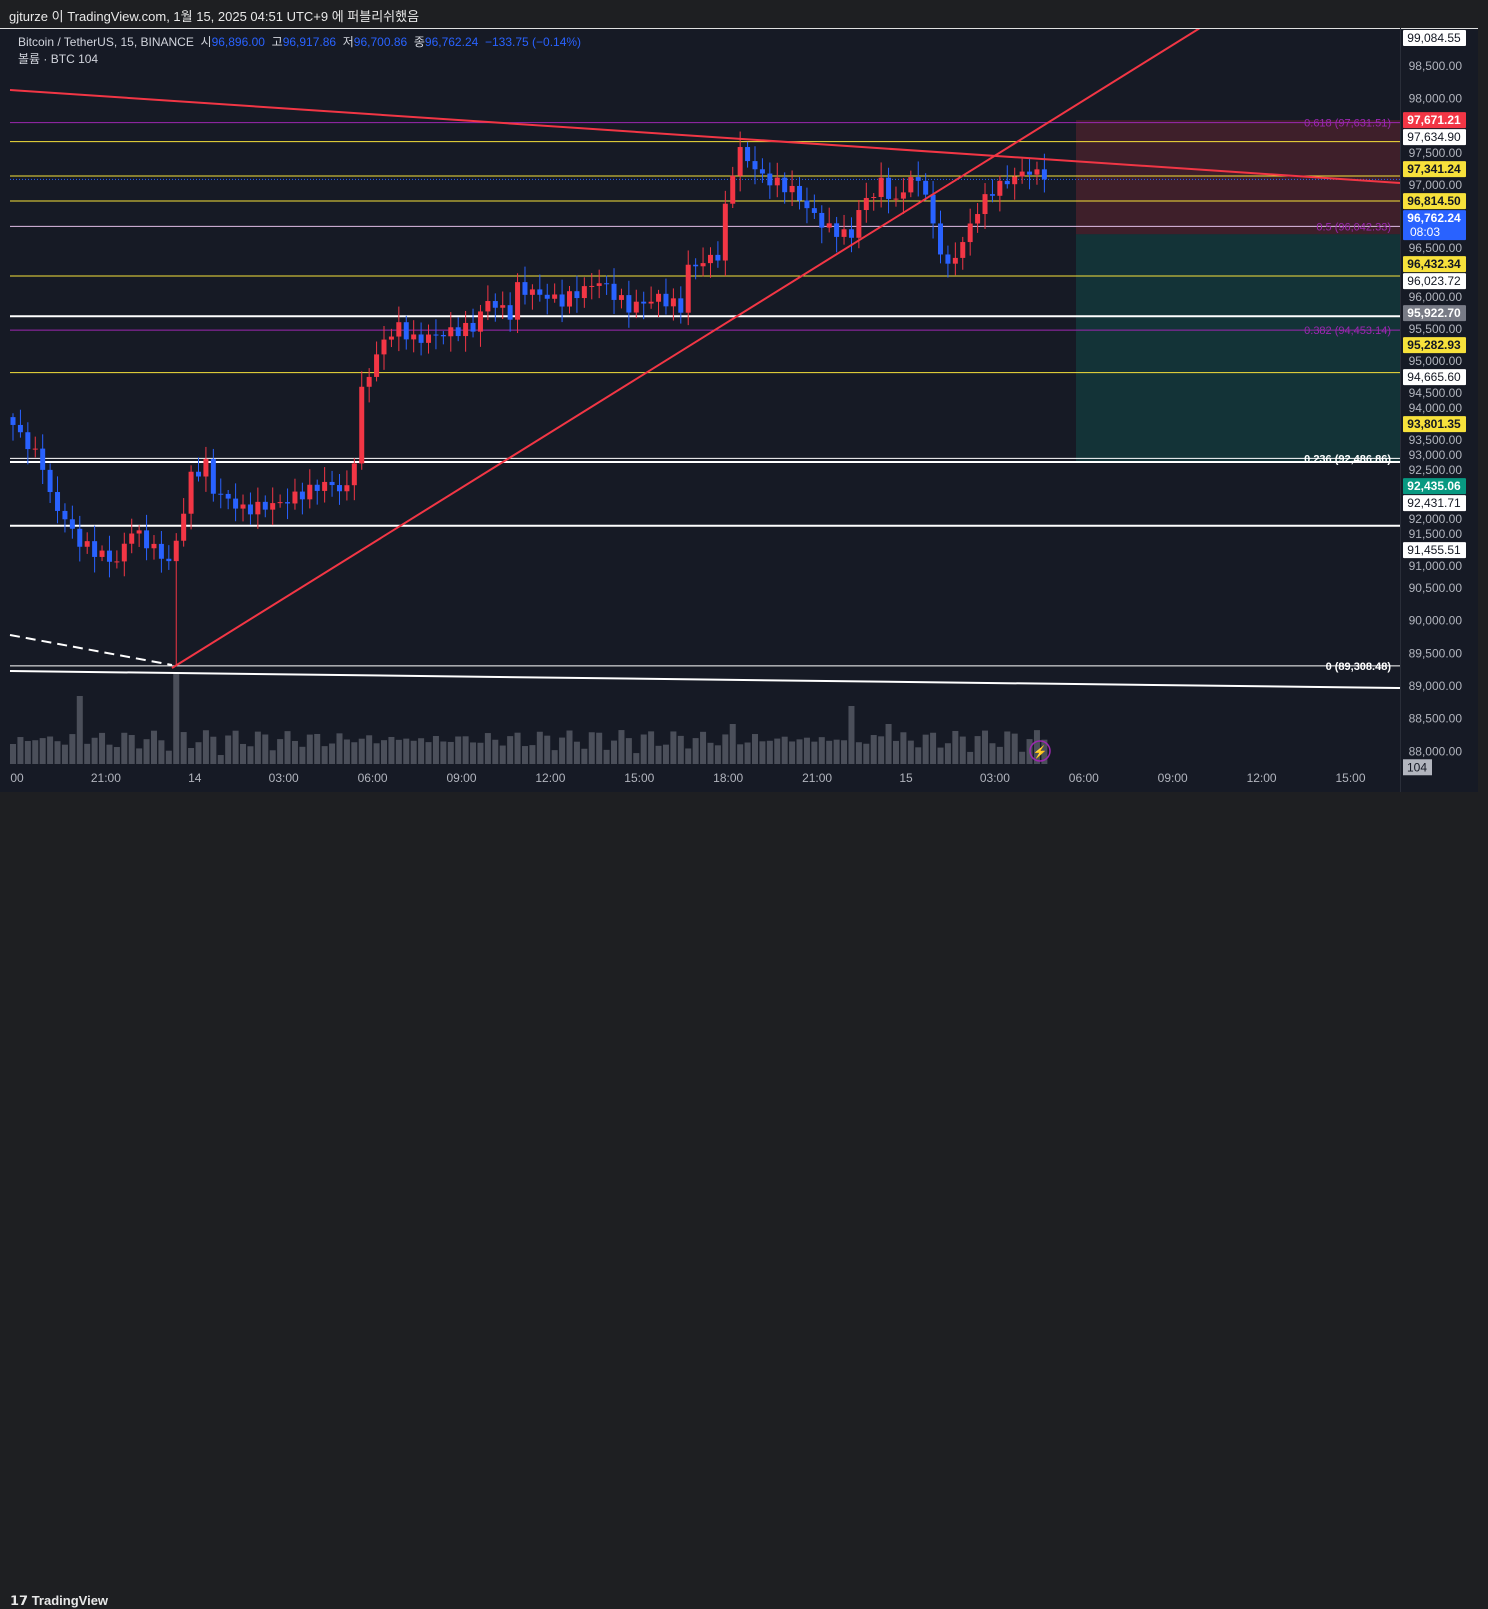  I want to click on symbol-title: Bitcoin / TetherUS, 15, BINANCE, so click(106, 42).